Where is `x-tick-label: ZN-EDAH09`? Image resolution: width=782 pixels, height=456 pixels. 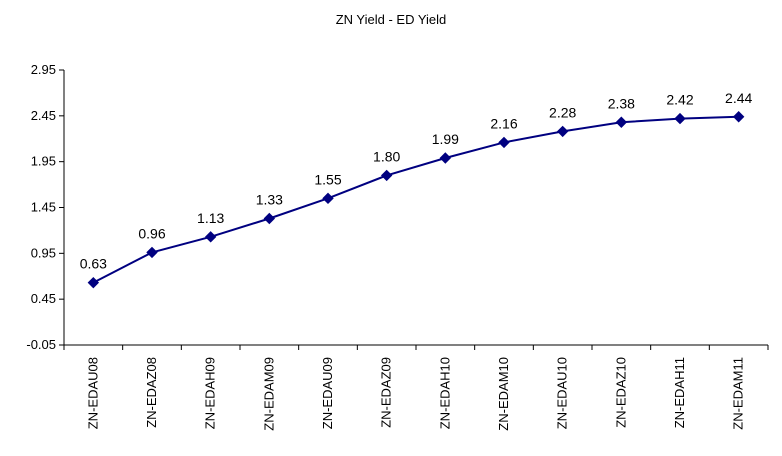 x-tick-label: ZN-EDAH09 is located at coordinates (210, 393).